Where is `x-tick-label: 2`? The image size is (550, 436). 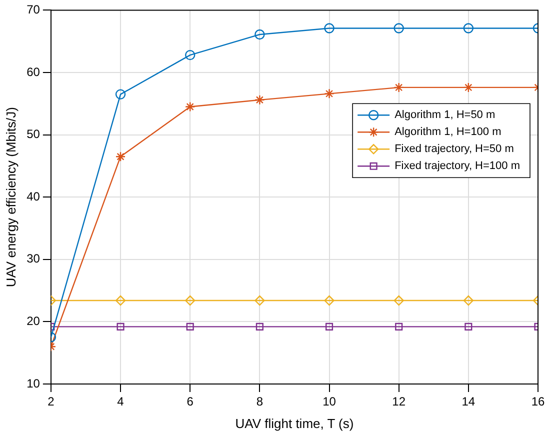 x-tick-label: 2 is located at coordinates (51, 401).